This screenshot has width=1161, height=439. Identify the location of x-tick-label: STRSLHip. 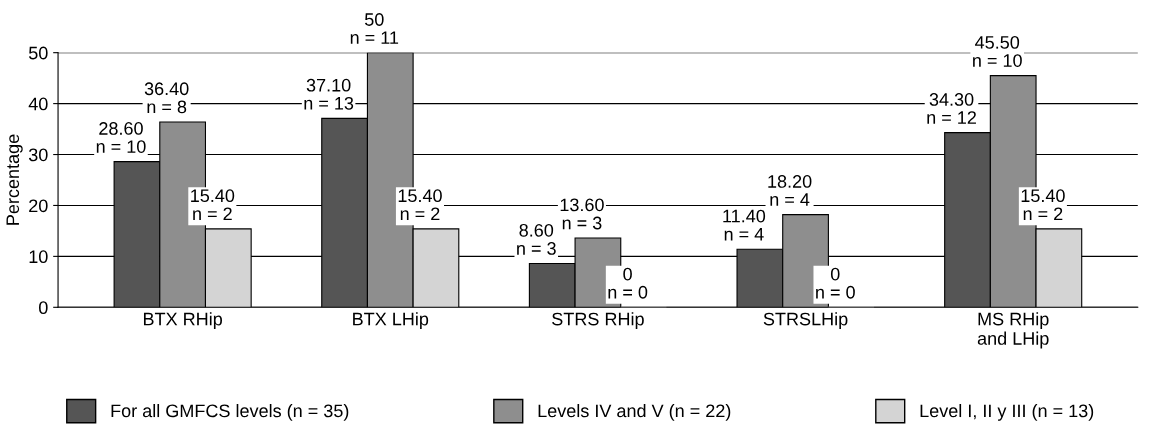
(805, 320).